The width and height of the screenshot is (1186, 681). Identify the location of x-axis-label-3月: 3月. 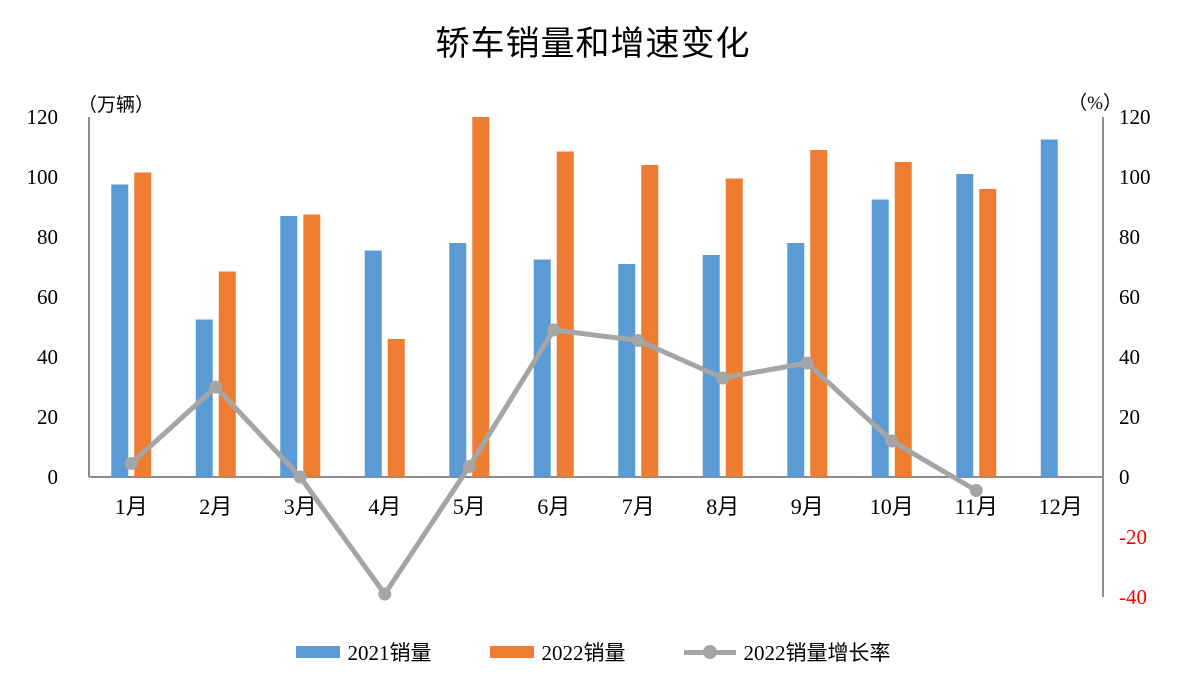
(300, 506).